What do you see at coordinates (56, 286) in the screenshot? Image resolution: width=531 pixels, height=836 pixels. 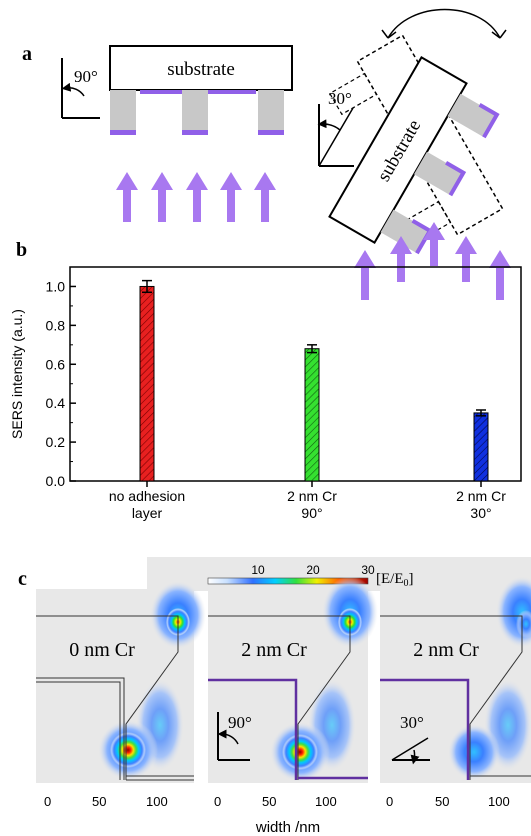 I see `y-tick-label: 1.0` at bounding box center [56, 286].